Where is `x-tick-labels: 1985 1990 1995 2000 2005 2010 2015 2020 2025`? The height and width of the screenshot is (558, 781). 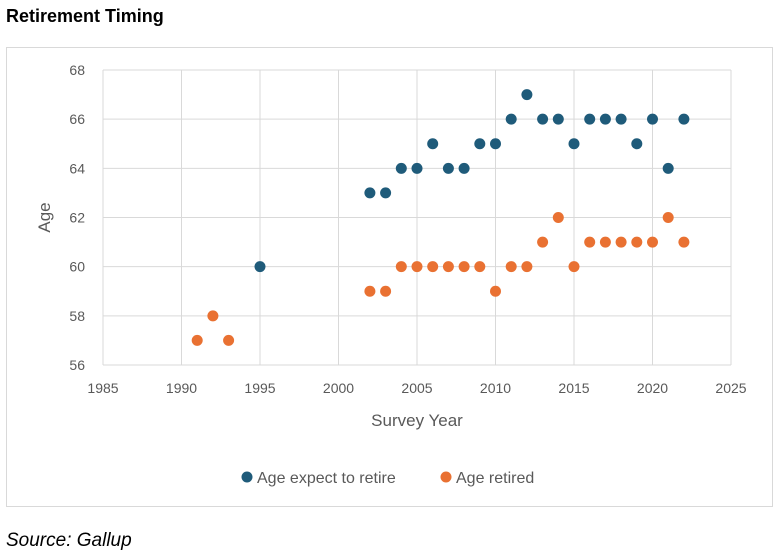
x-tick-labels: 1985 1990 1995 2000 2005 2010 2015 2020 2025 is located at coordinates (416, 388).